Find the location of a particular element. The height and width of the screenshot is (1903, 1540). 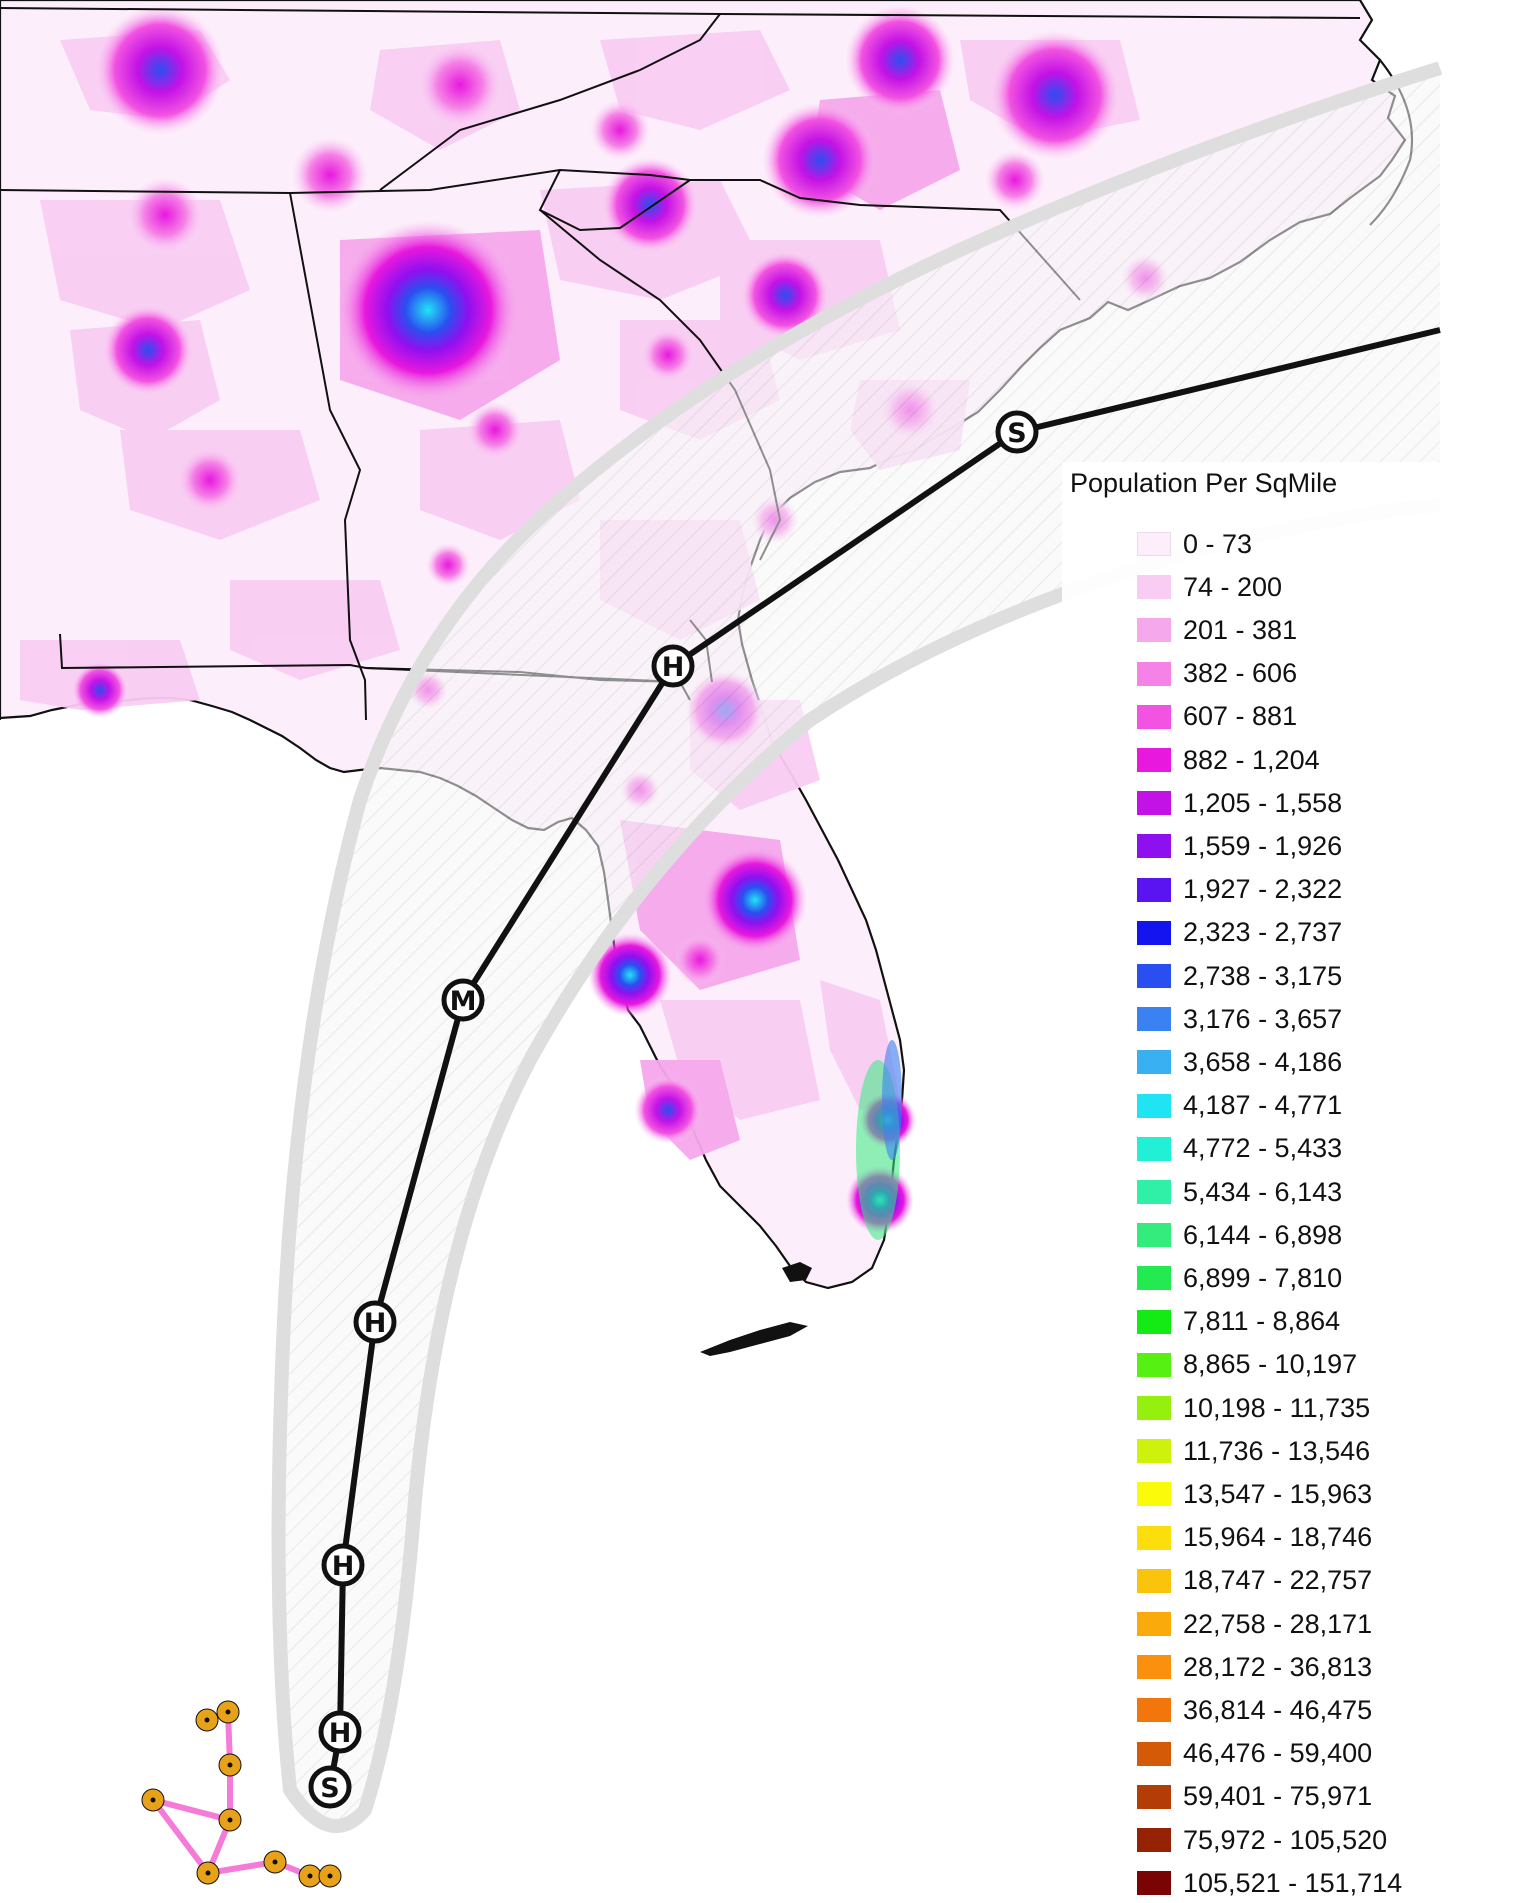

legend-item: 4,772 - 5,433 is located at coordinates (1239, 1149).